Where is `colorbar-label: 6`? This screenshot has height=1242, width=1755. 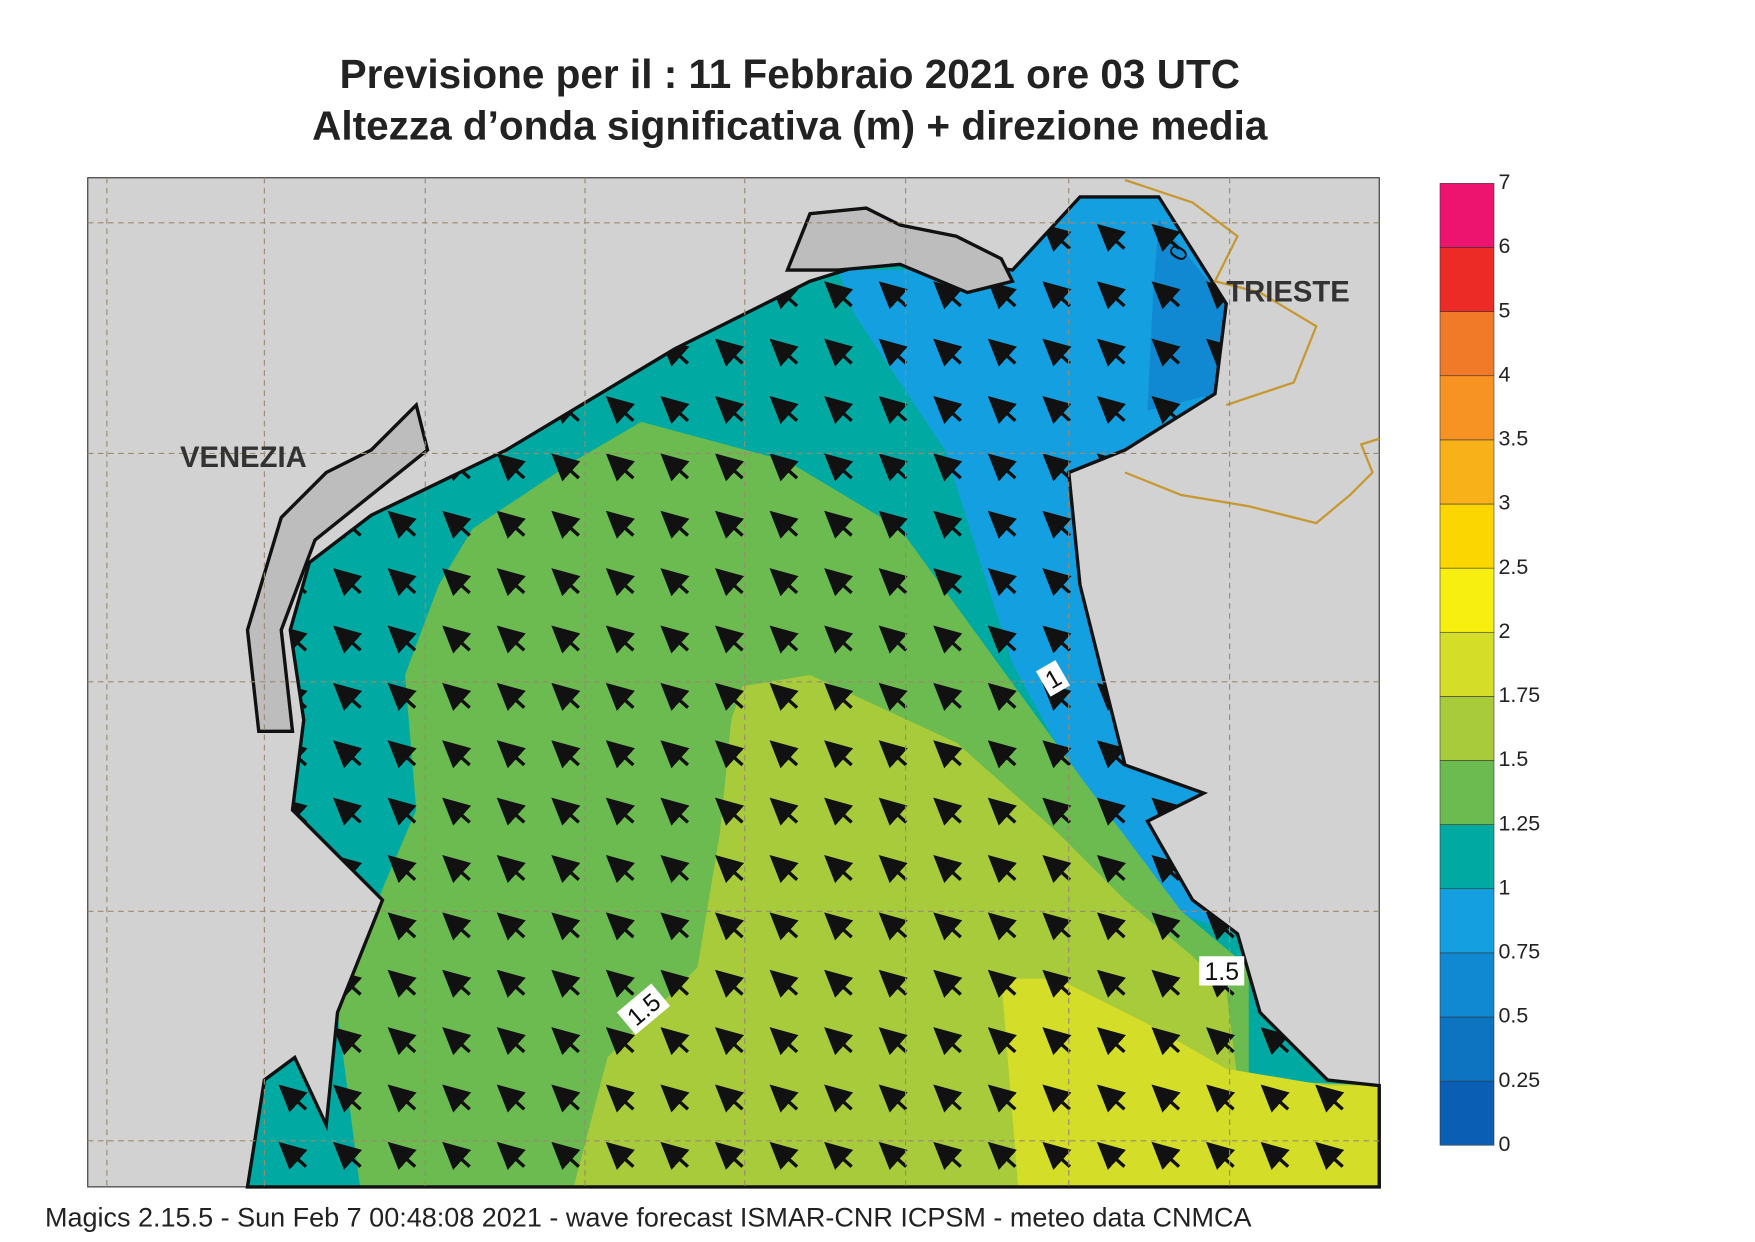
colorbar-label: 6 is located at coordinates (1505, 246).